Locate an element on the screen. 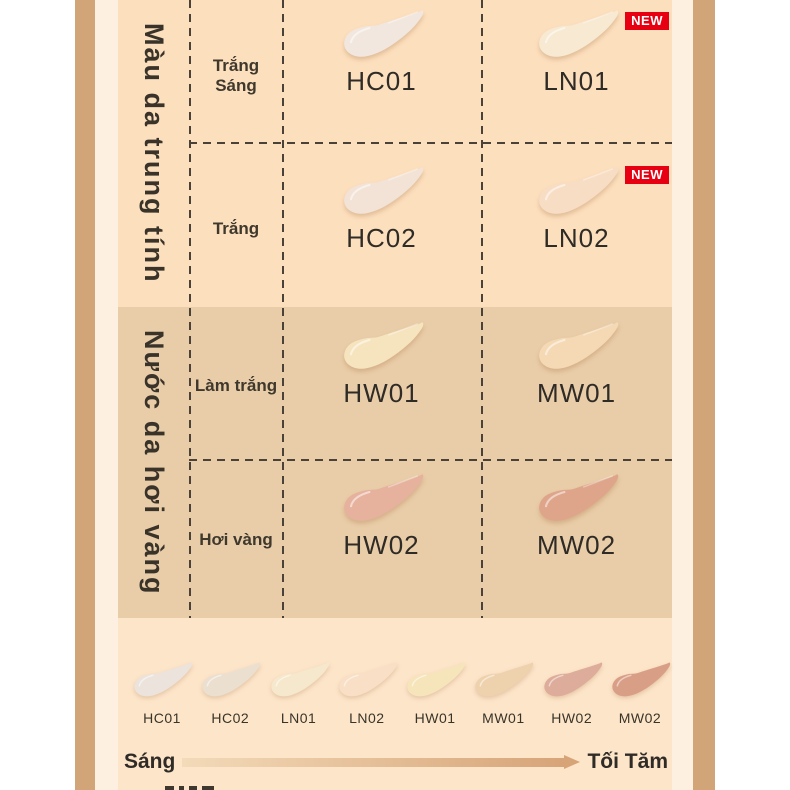 The width and height of the screenshot is (790, 790). legend-item-hc02: HC02 is located at coordinates (230, 693).